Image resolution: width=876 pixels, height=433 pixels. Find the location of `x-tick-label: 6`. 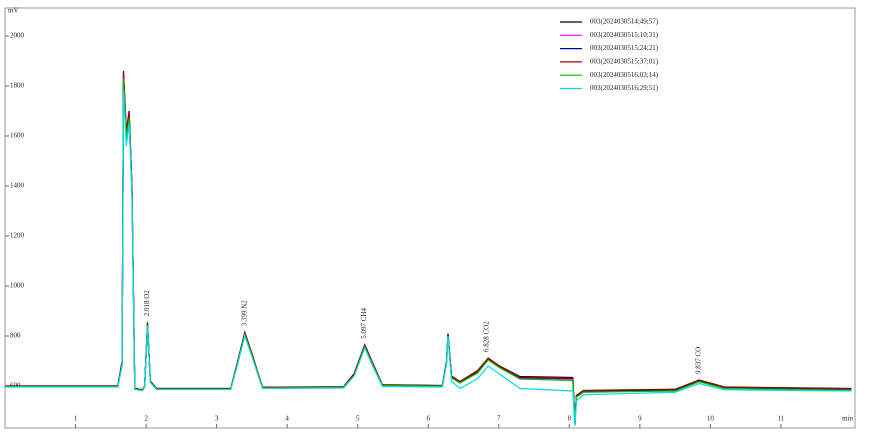

x-tick-label: 6 is located at coordinates (428, 419).